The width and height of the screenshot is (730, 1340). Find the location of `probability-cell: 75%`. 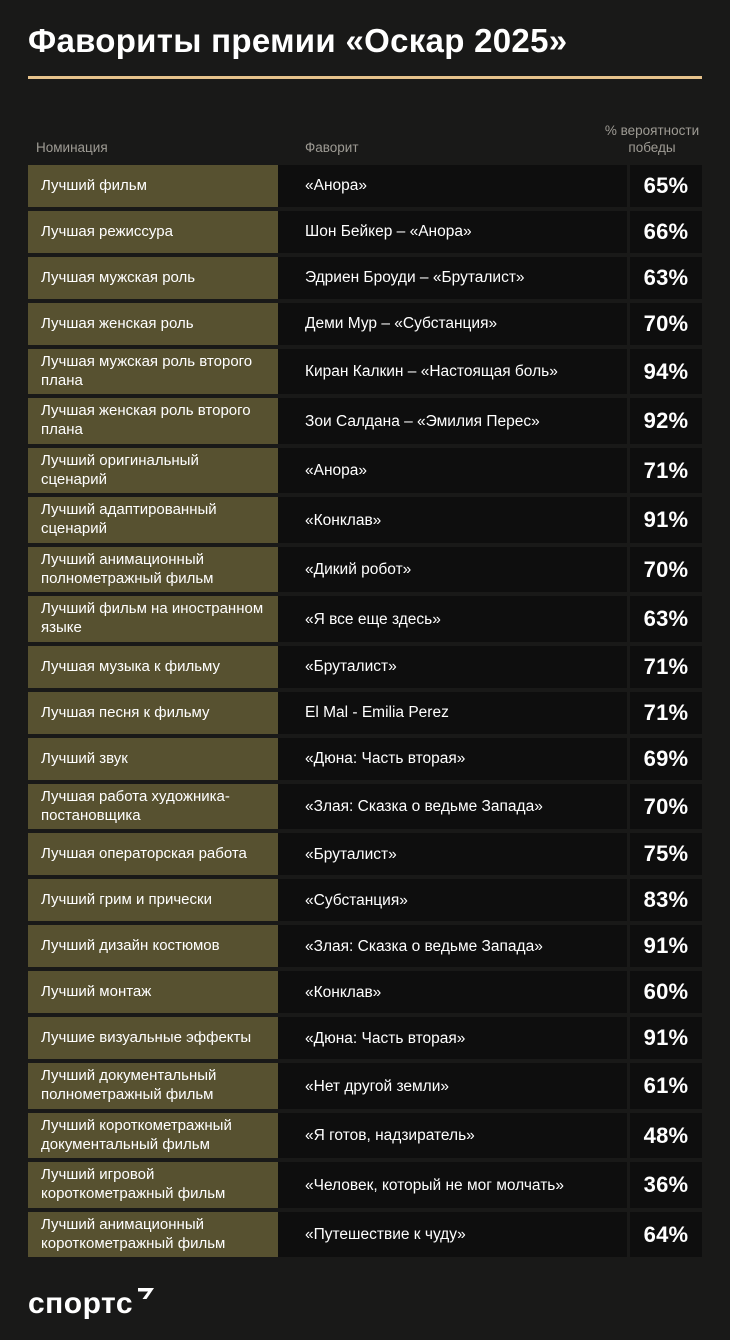

probability-cell: 75% is located at coordinates (666, 854).